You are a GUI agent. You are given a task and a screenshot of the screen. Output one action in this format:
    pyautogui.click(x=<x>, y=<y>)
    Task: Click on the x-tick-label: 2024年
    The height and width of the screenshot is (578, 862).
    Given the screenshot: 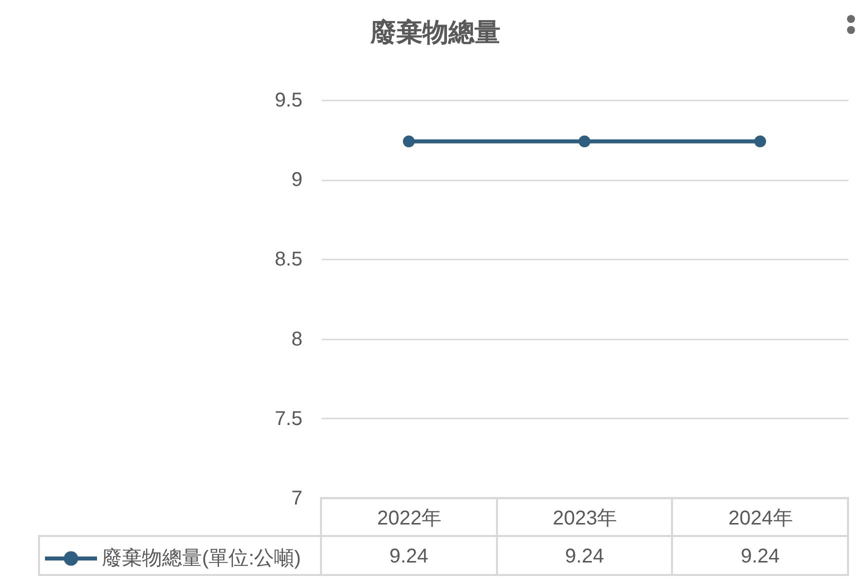 What is the action you would take?
    pyautogui.click(x=760, y=519)
    